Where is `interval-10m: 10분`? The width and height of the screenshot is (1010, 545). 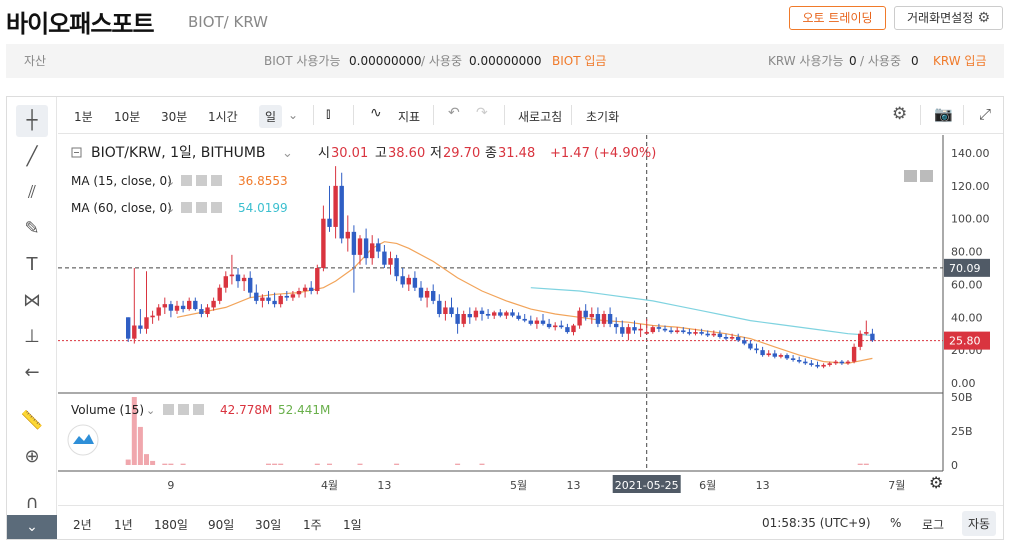
interval-10m: 10분 is located at coordinates (127, 117).